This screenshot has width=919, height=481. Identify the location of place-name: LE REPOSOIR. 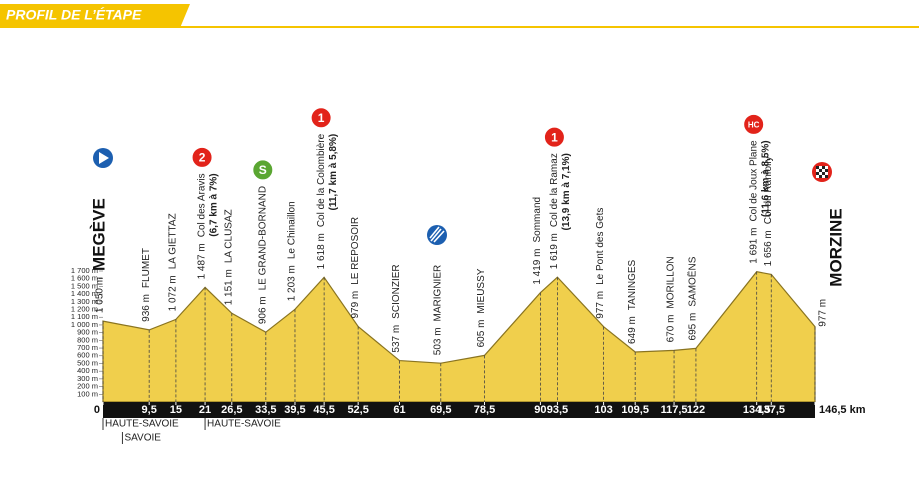
(355, 251).